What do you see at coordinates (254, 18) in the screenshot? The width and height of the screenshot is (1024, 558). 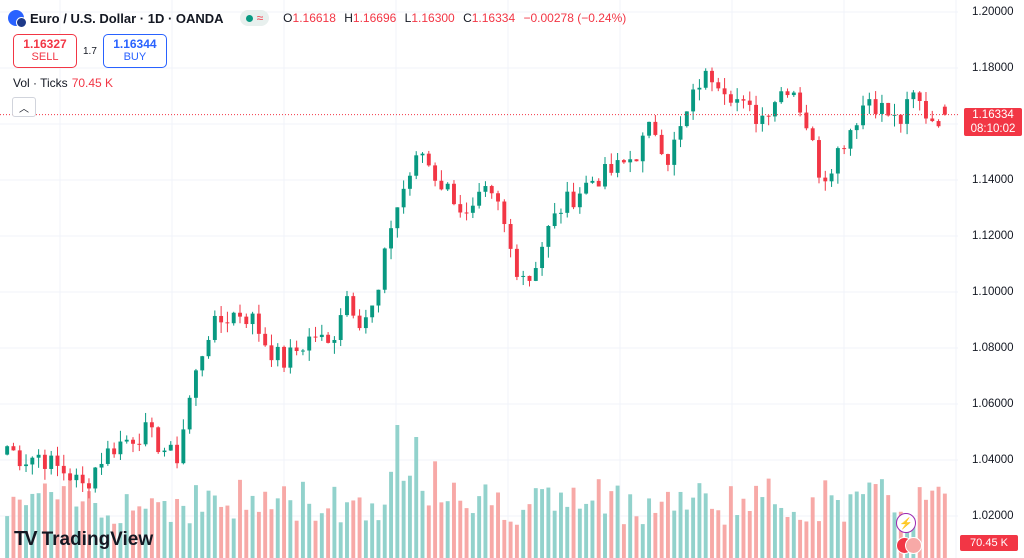 I see `market-status: ≈` at bounding box center [254, 18].